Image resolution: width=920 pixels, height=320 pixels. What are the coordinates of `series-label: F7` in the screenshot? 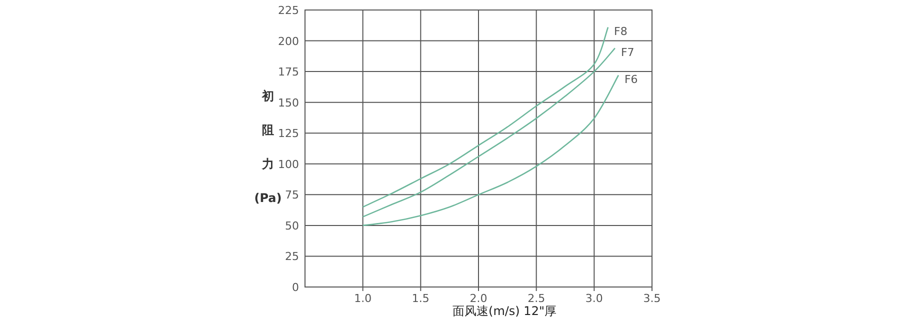 It's located at (627, 53).